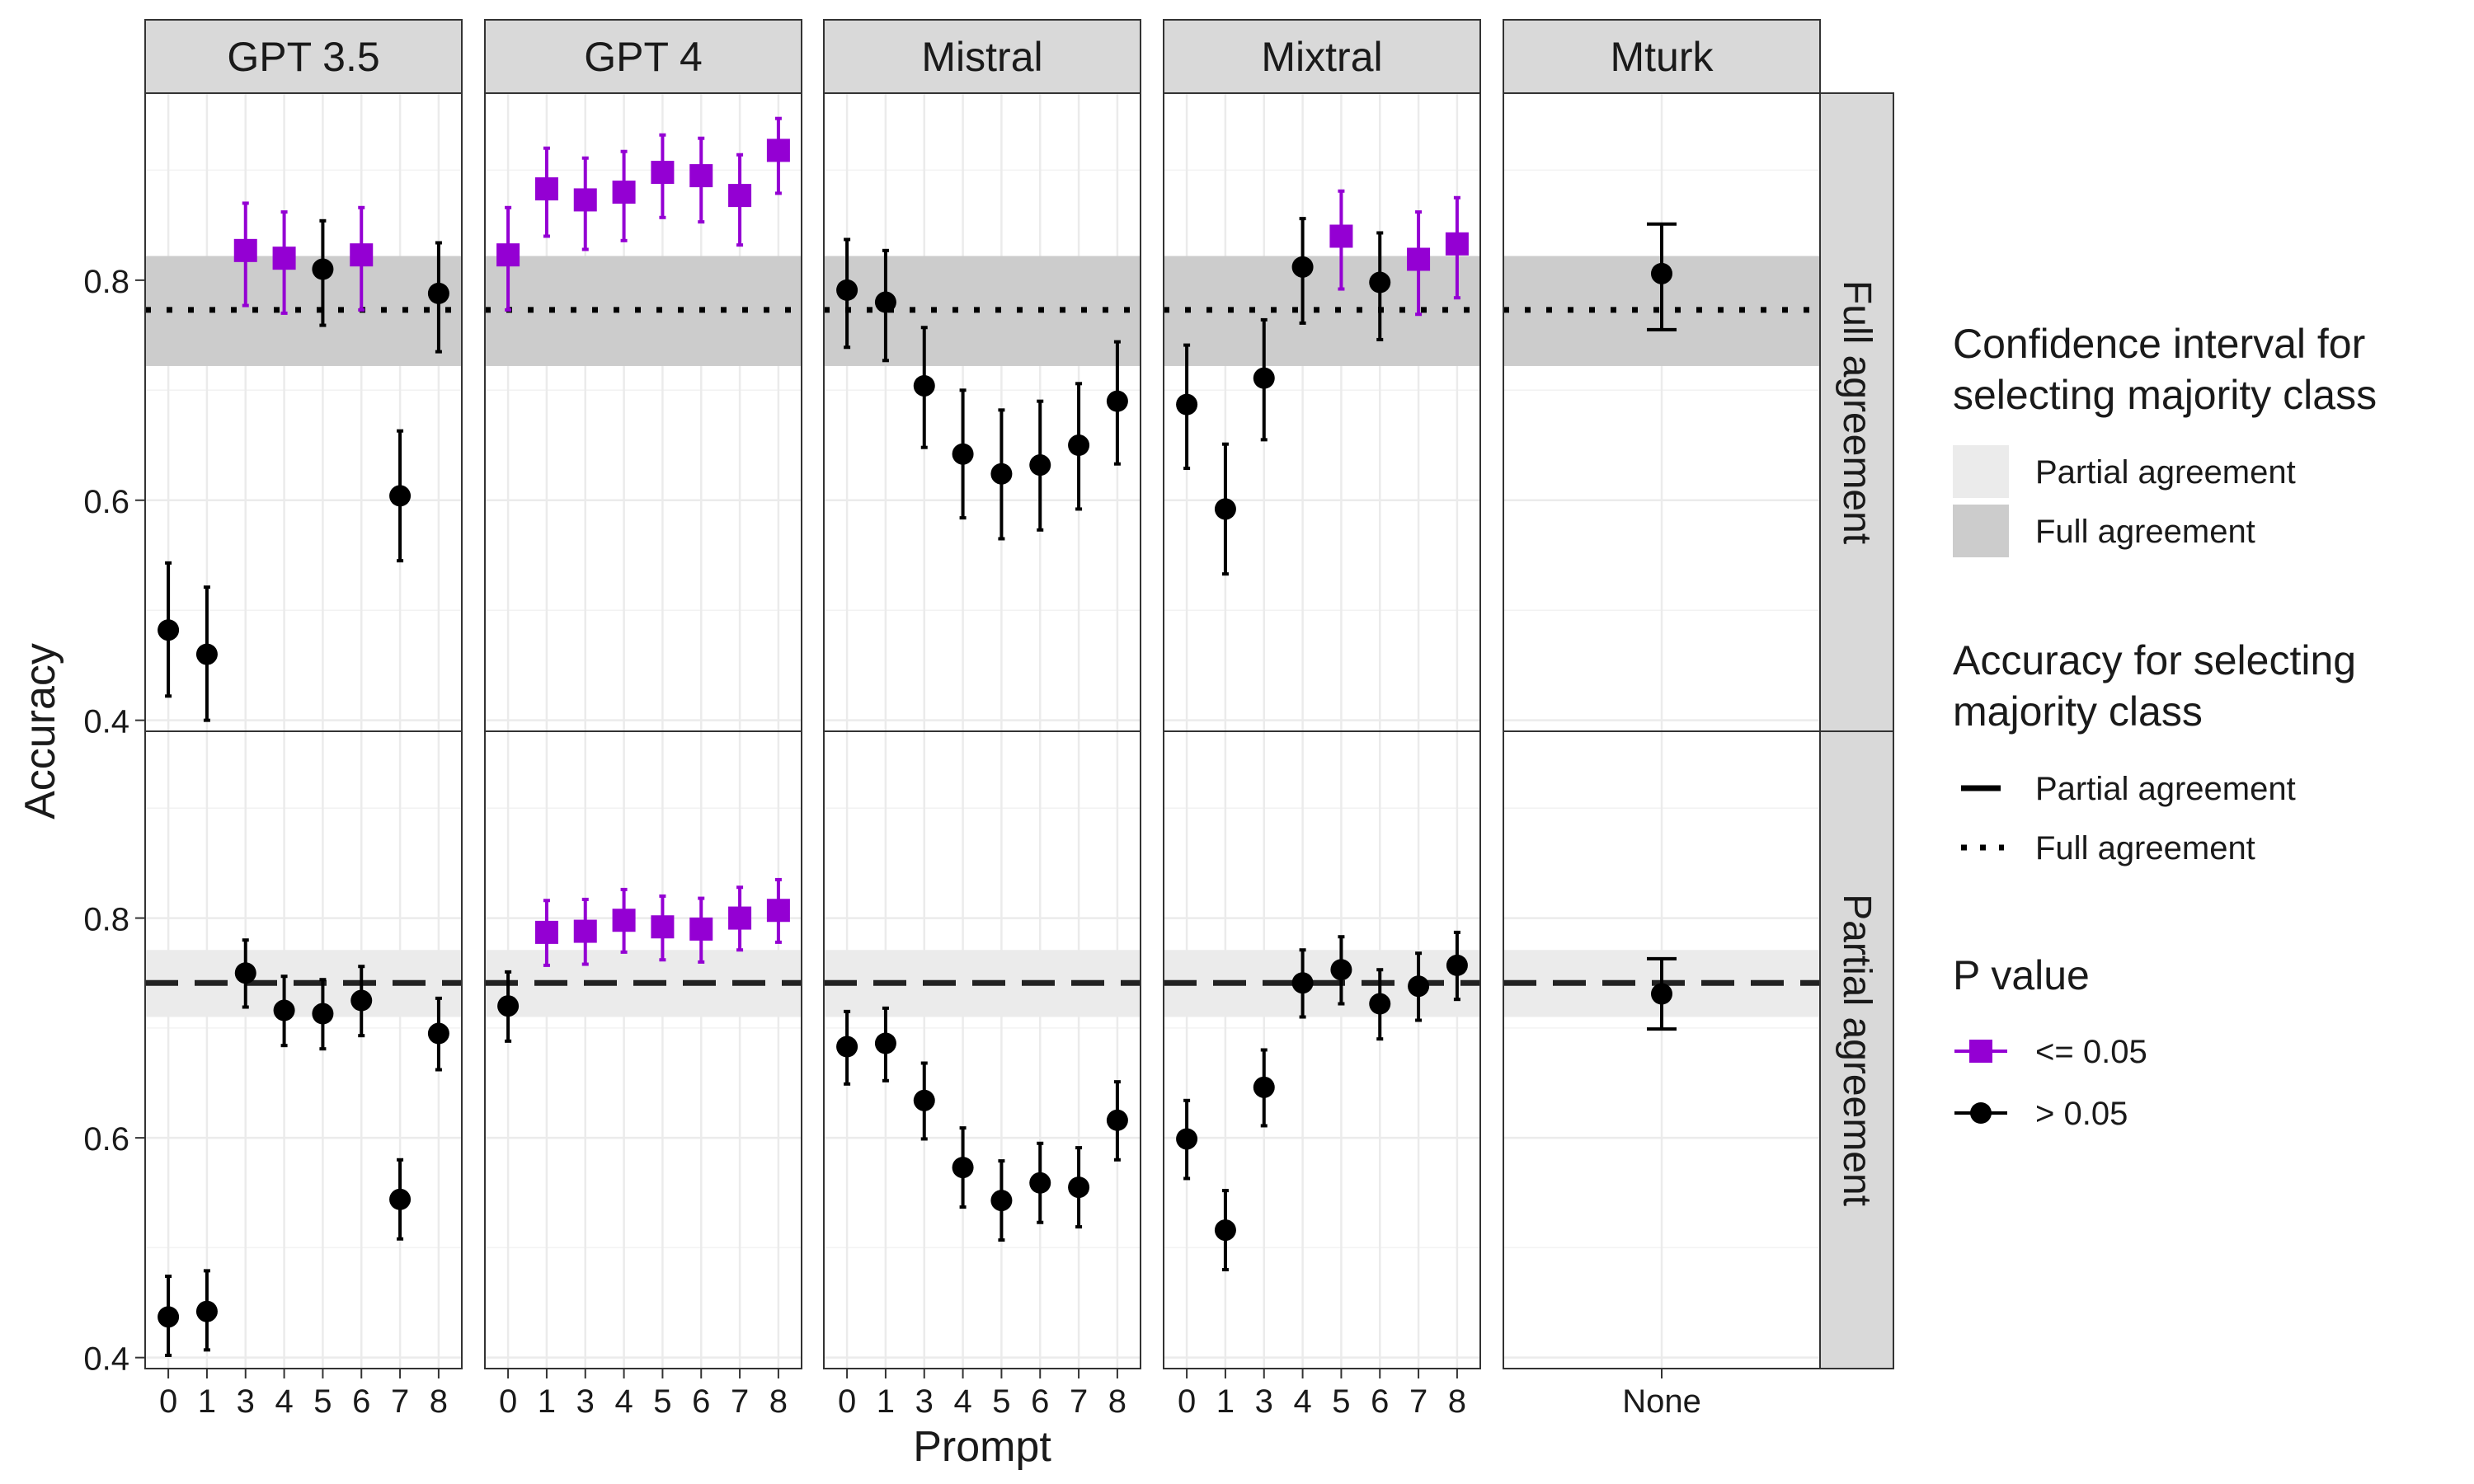 The height and width of the screenshot is (1484, 2474). I want to click on panel-mturk-partial-agreement, so click(1662, 1049).